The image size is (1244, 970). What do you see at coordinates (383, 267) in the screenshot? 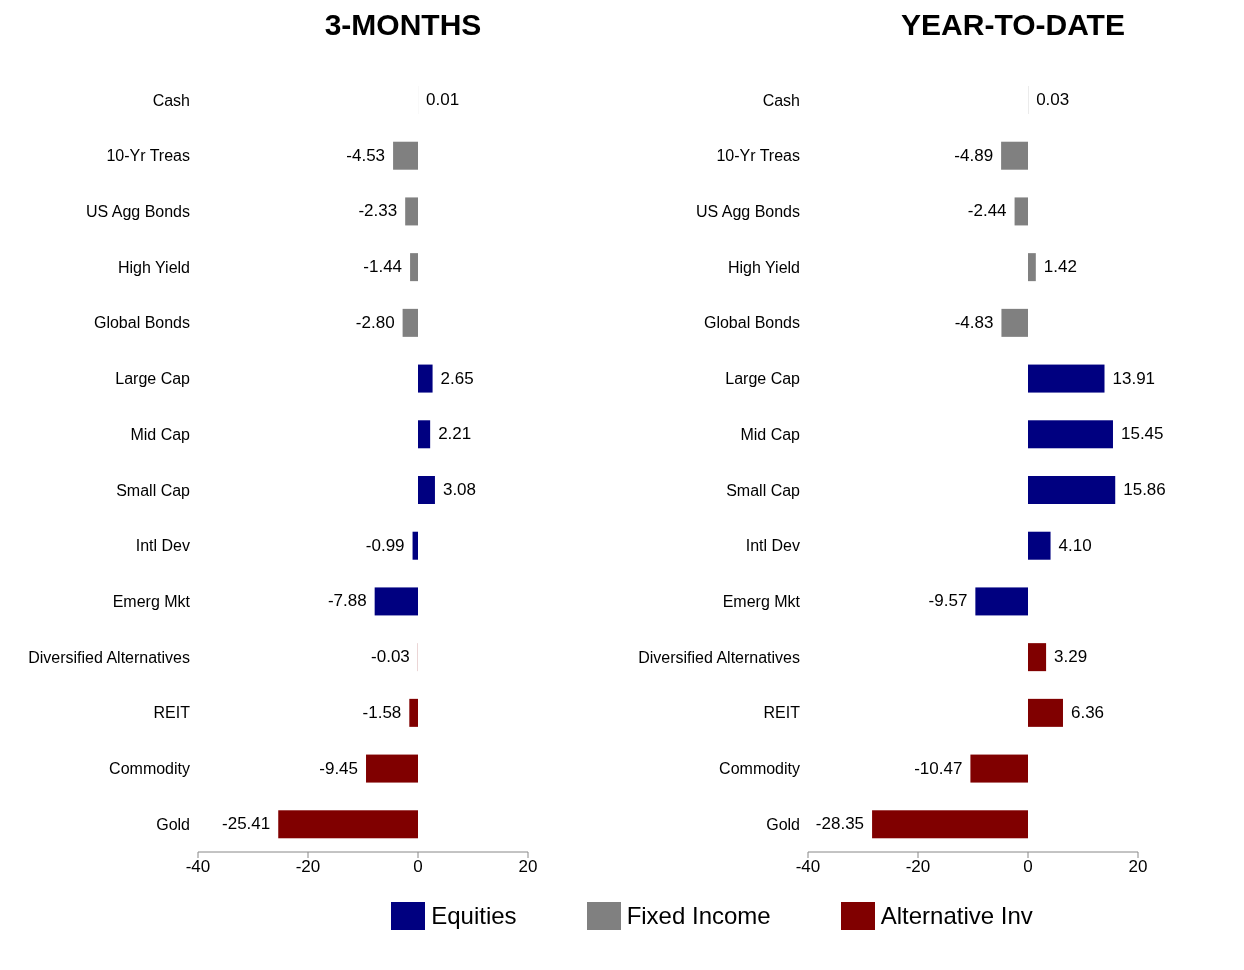
I see `data-label: -1.44` at bounding box center [383, 267].